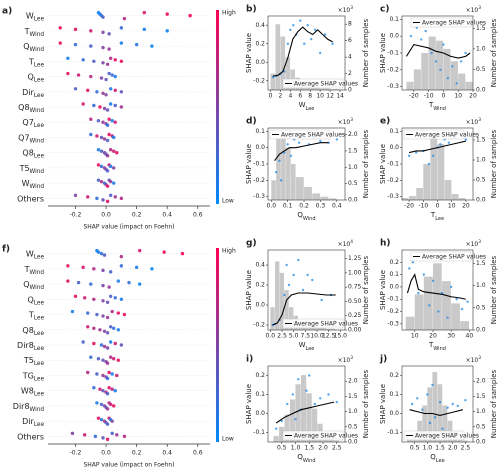  I want to click on x-tick-label: 0.3, so click(321, 206).